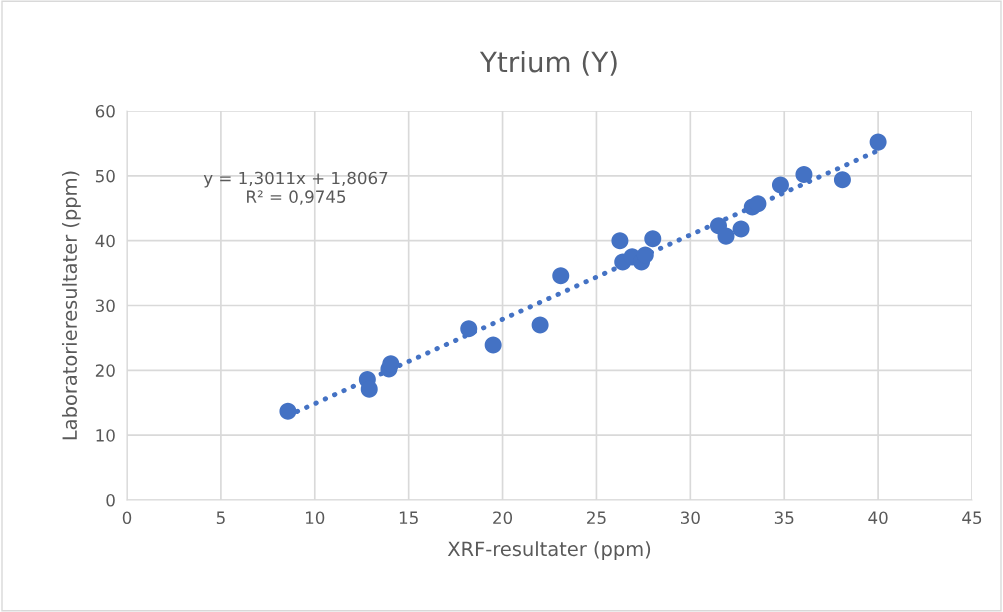 Image resolution: width=1003 pixels, height=612 pixels. Describe the element at coordinates (315, 518) in the screenshot. I see `x-tick-label: 10` at that location.